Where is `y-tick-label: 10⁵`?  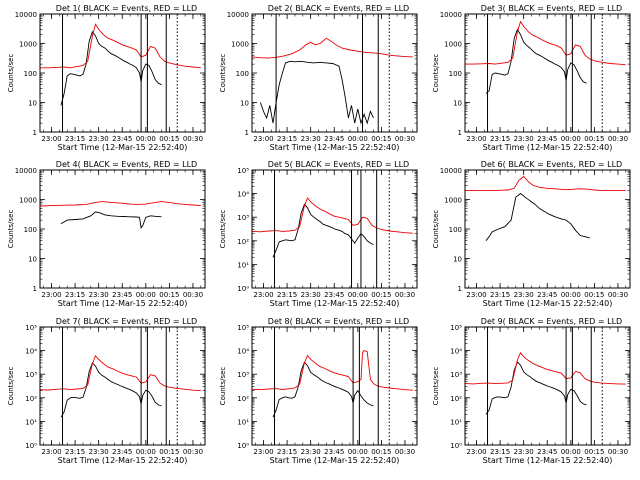
y-tick-label: 10⁵ is located at coordinates (31, 328).